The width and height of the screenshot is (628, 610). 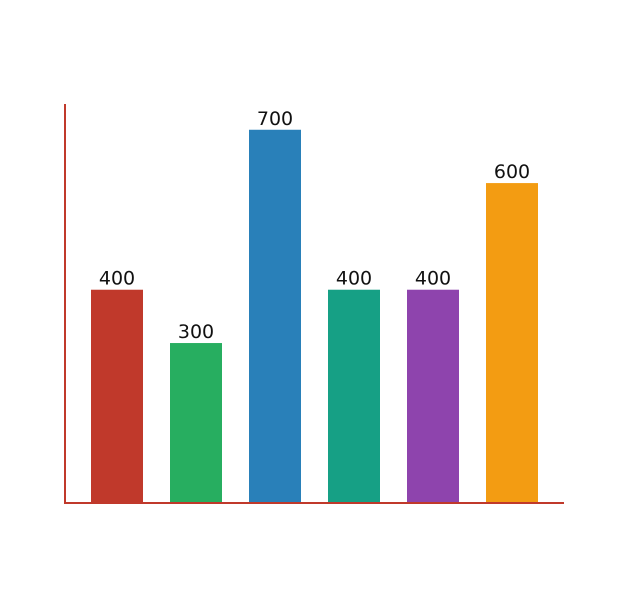 What do you see at coordinates (196, 332) in the screenshot?
I see `bar-value-label-2: 300` at bounding box center [196, 332].